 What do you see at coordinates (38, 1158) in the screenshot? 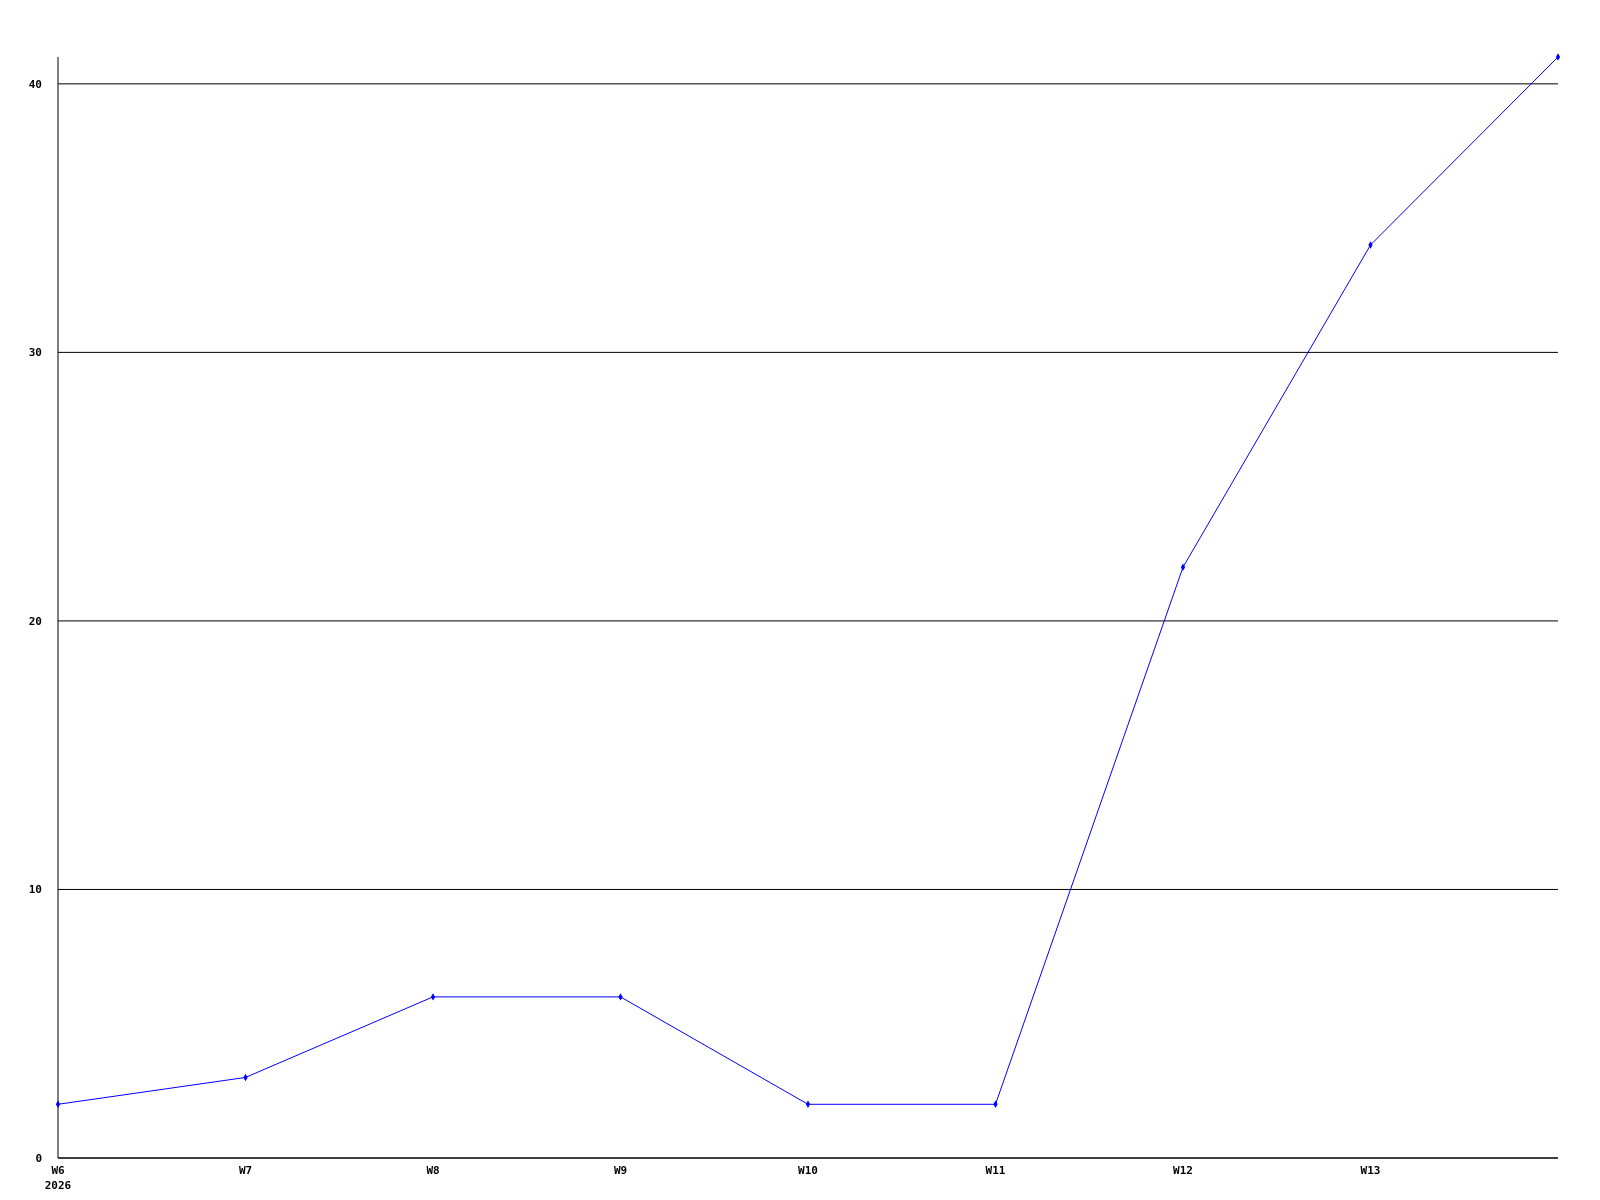
I see `y-tick-label: 0` at bounding box center [38, 1158].